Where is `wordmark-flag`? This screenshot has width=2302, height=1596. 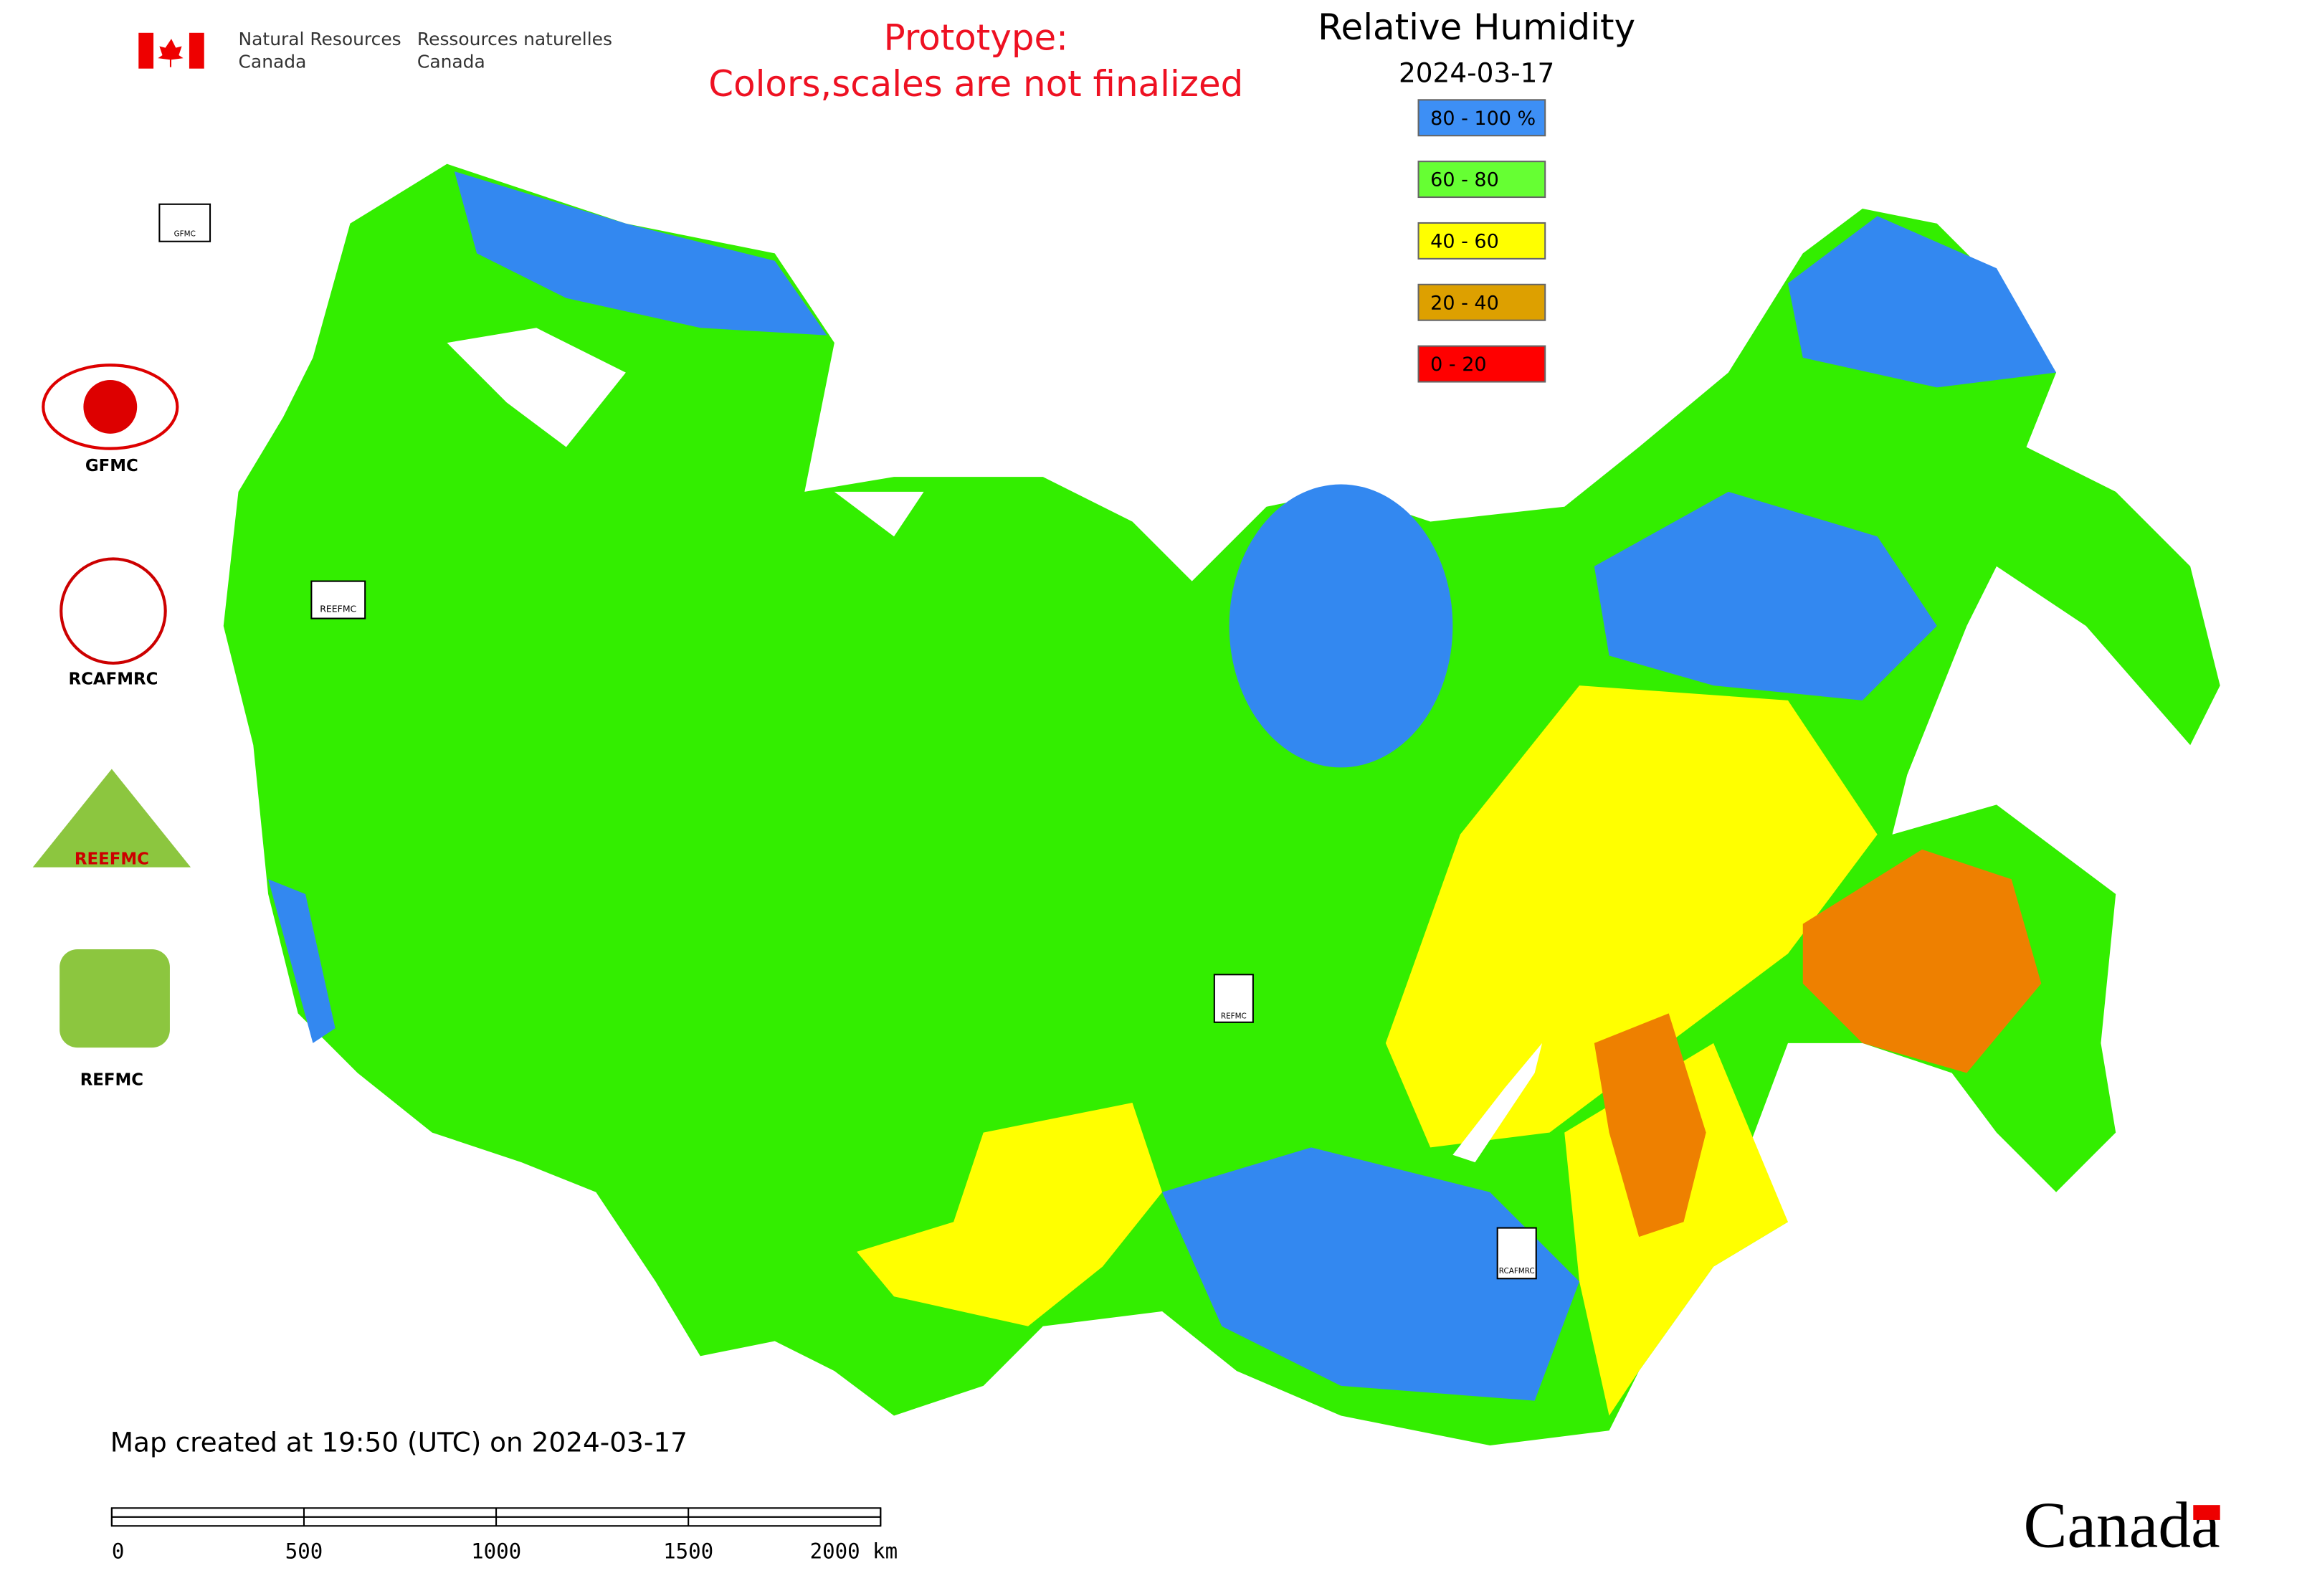
wordmark-flag is located at coordinates (2206, 1512).